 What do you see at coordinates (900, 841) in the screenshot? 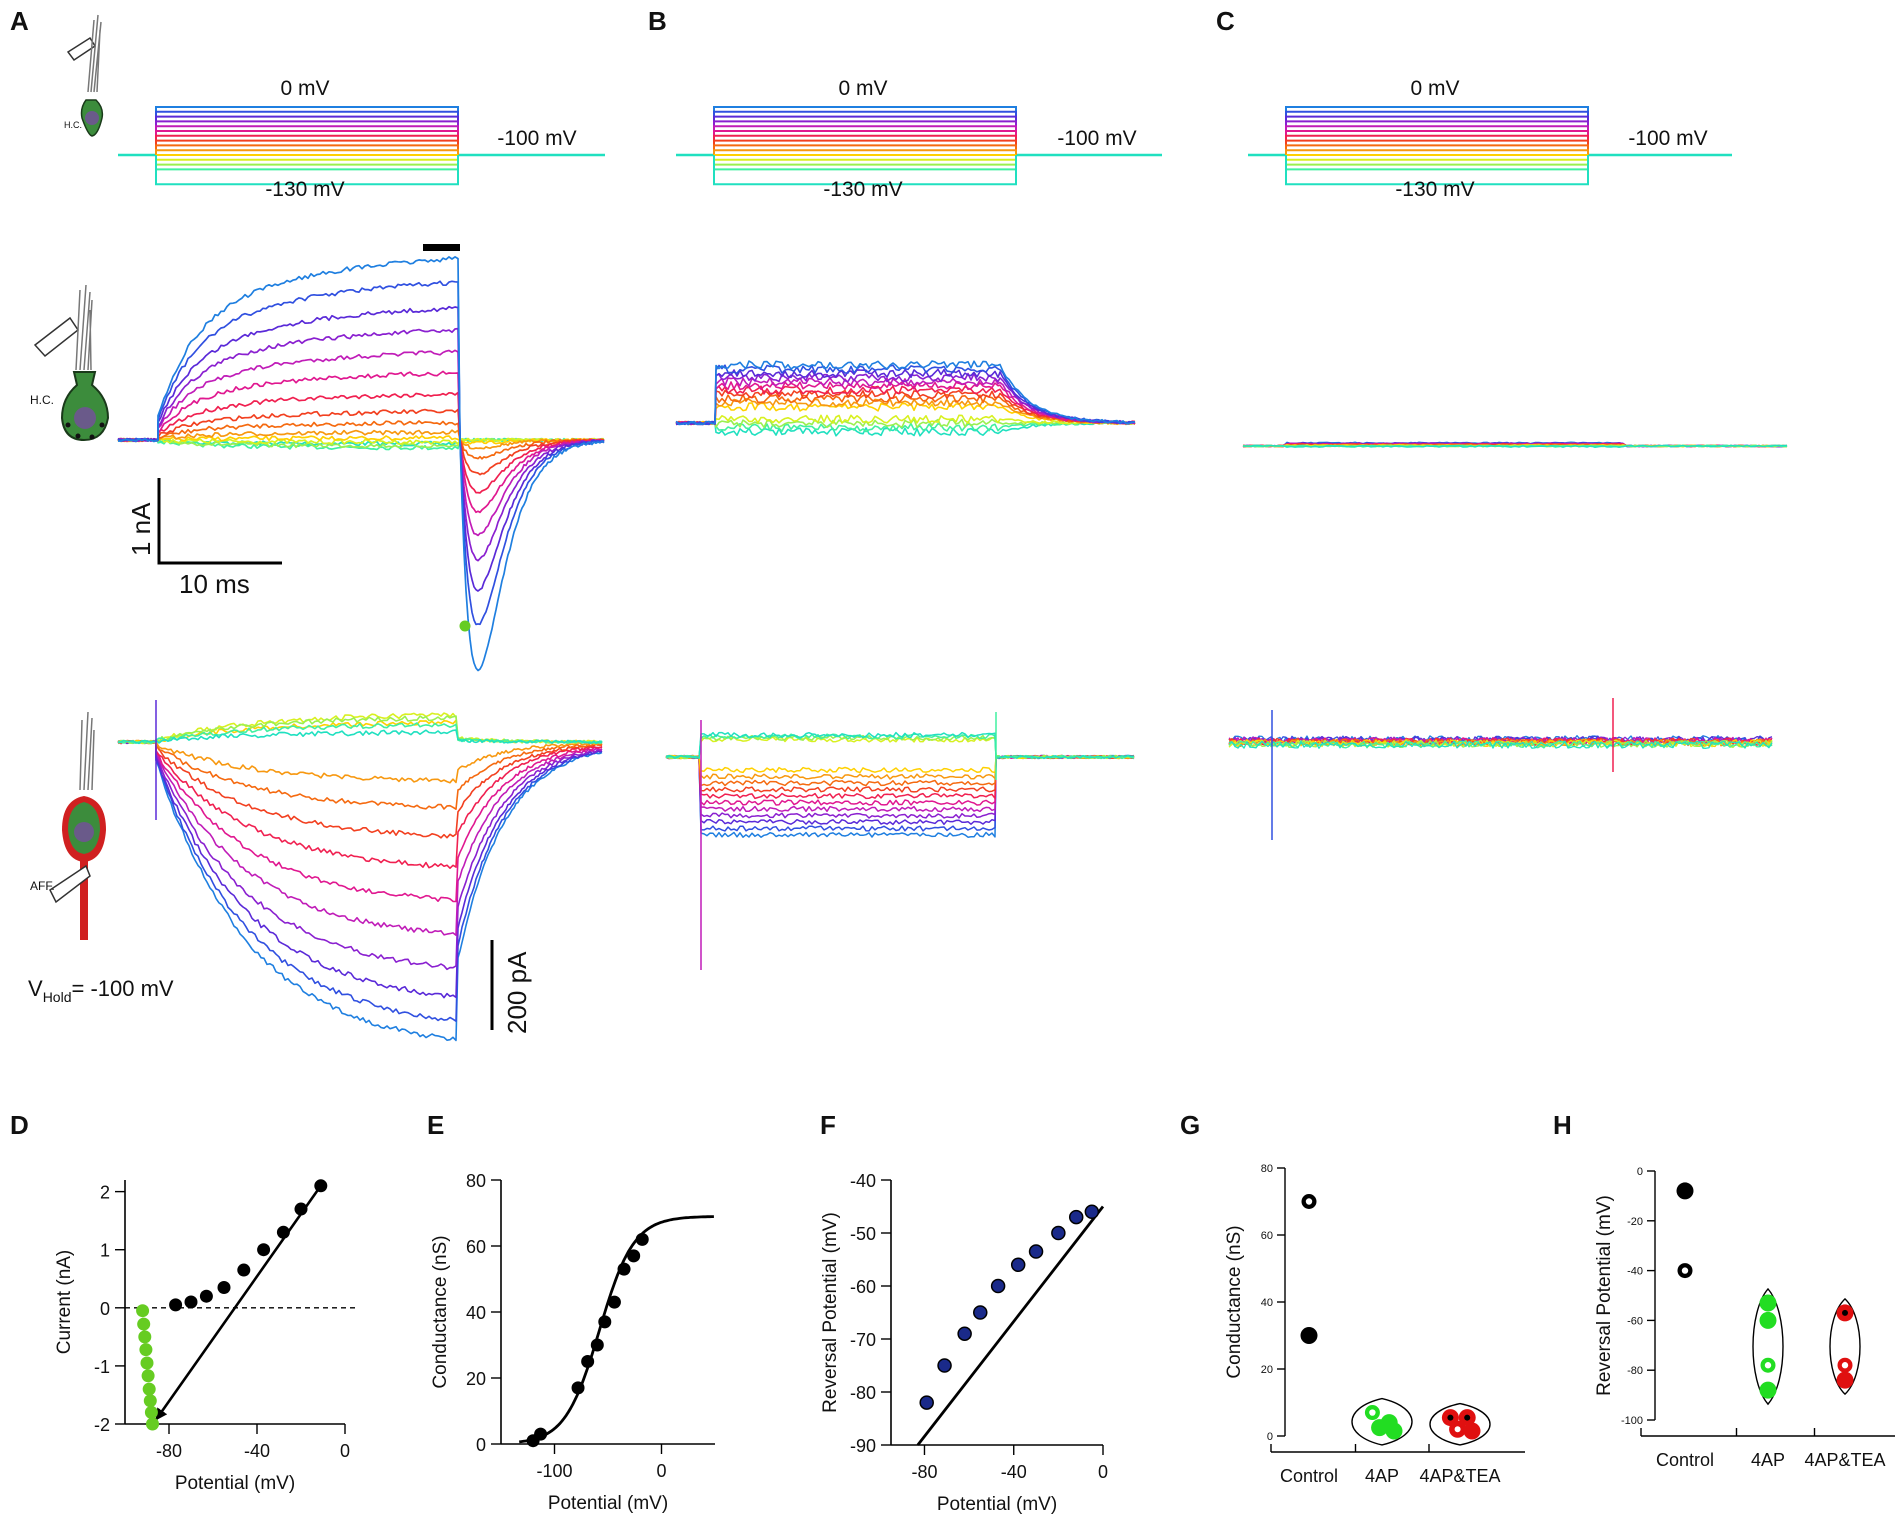
I see `traces-afferent-4ap` at bounding box center [900, 841].